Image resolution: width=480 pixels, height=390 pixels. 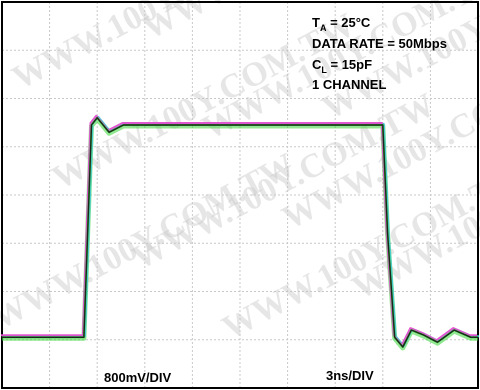 I want to click on horizontal-scale-label: 3ns/DIV, so click(x=350, y=375).